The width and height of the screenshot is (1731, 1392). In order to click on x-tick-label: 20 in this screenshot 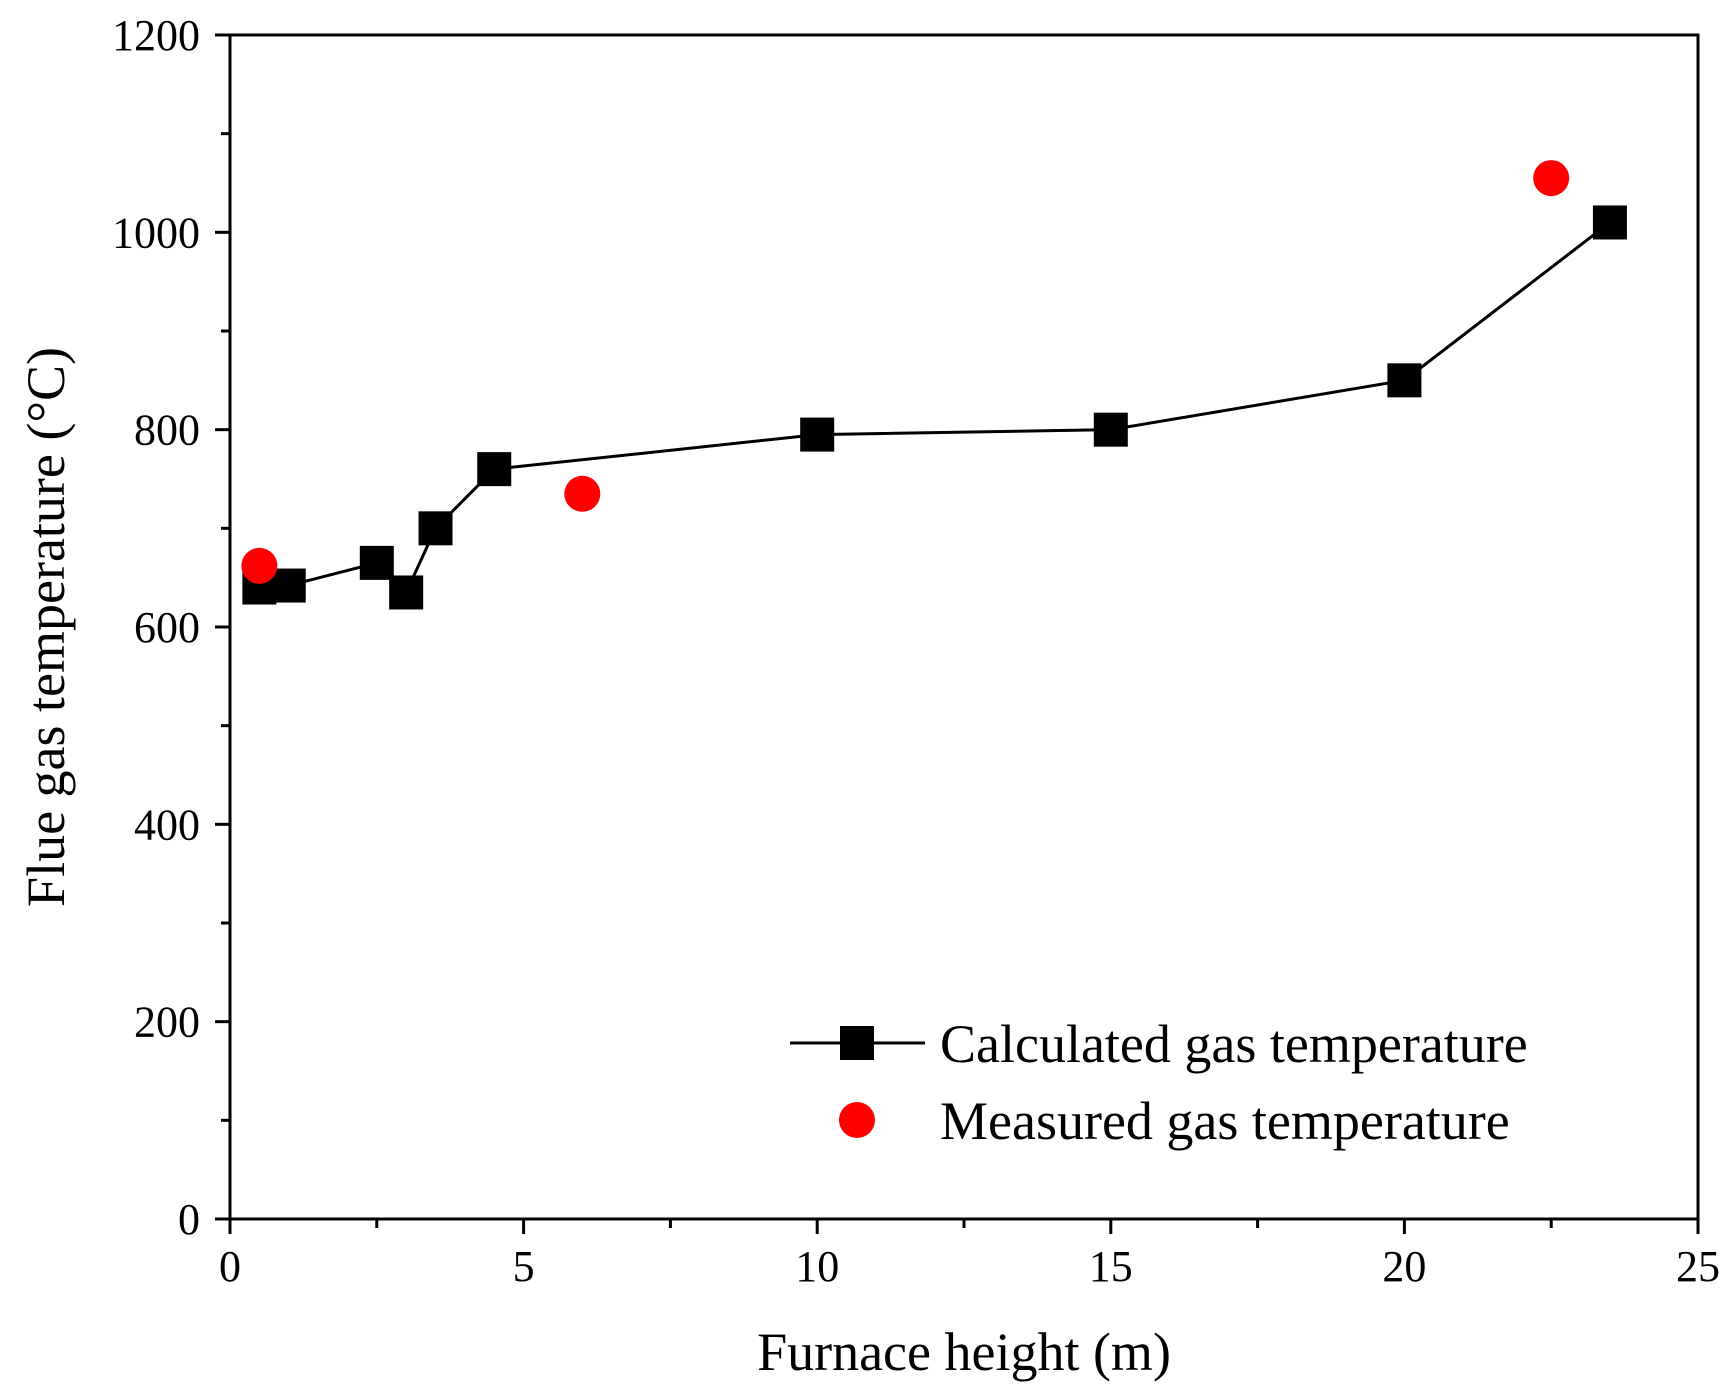, I will do `click(1404, 1266)`.